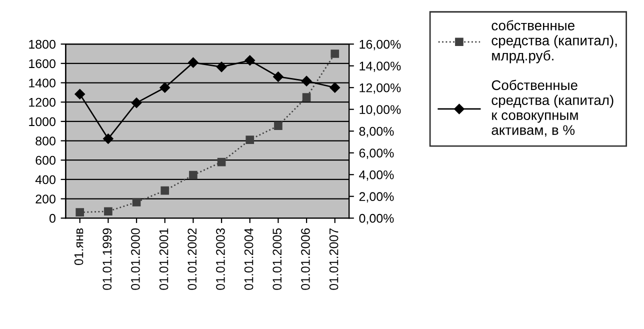  I want to click on y2-tick-label: 8,00%, so click(376, 132).